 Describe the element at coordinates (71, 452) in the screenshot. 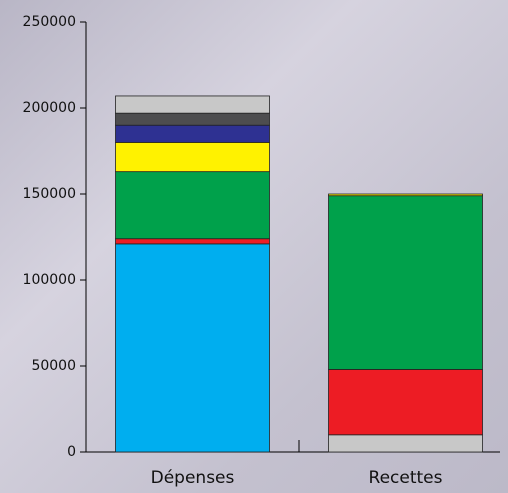

I see `y-tick-label: 0` at that location.